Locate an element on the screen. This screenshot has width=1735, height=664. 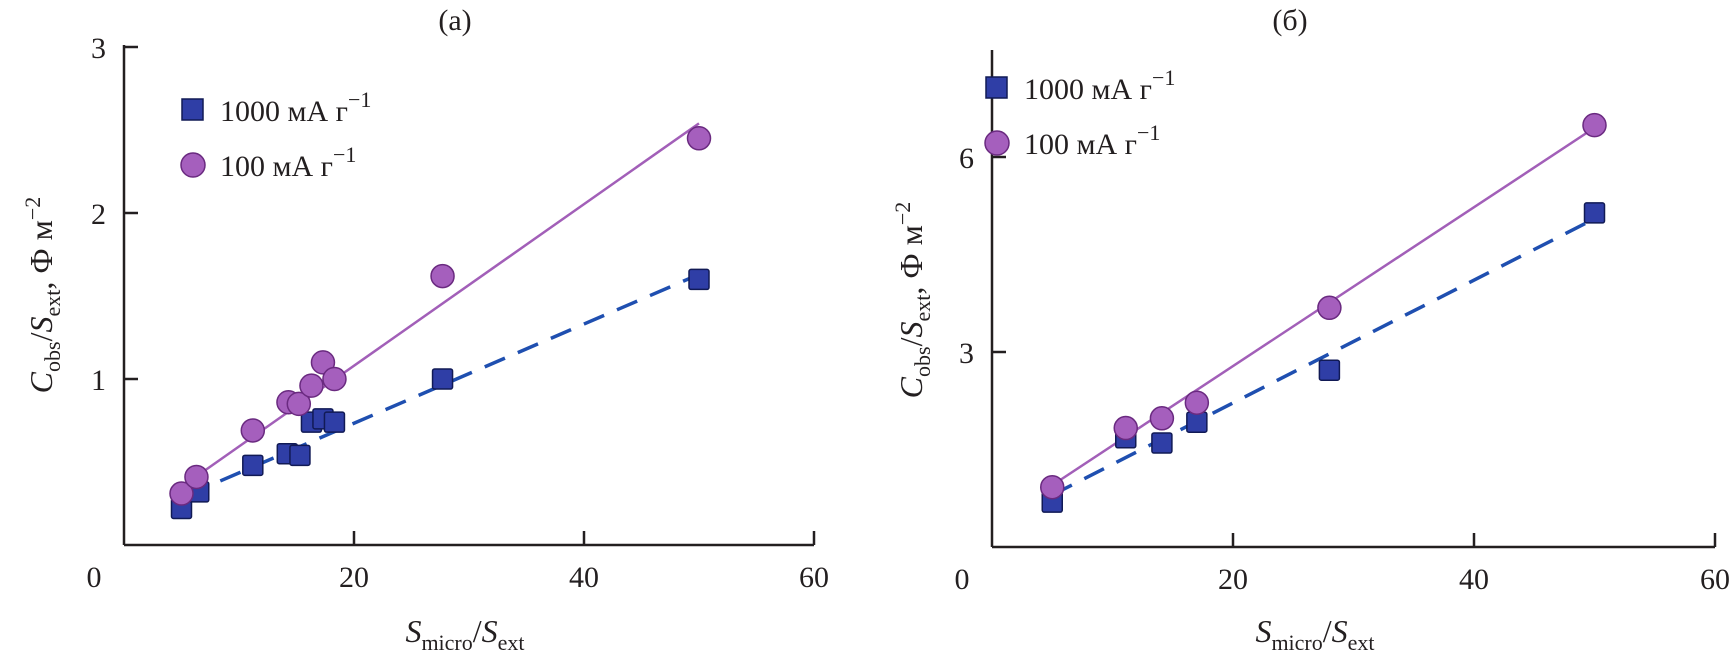
y-tick-label: 6 is located at coordinates (966, 158).